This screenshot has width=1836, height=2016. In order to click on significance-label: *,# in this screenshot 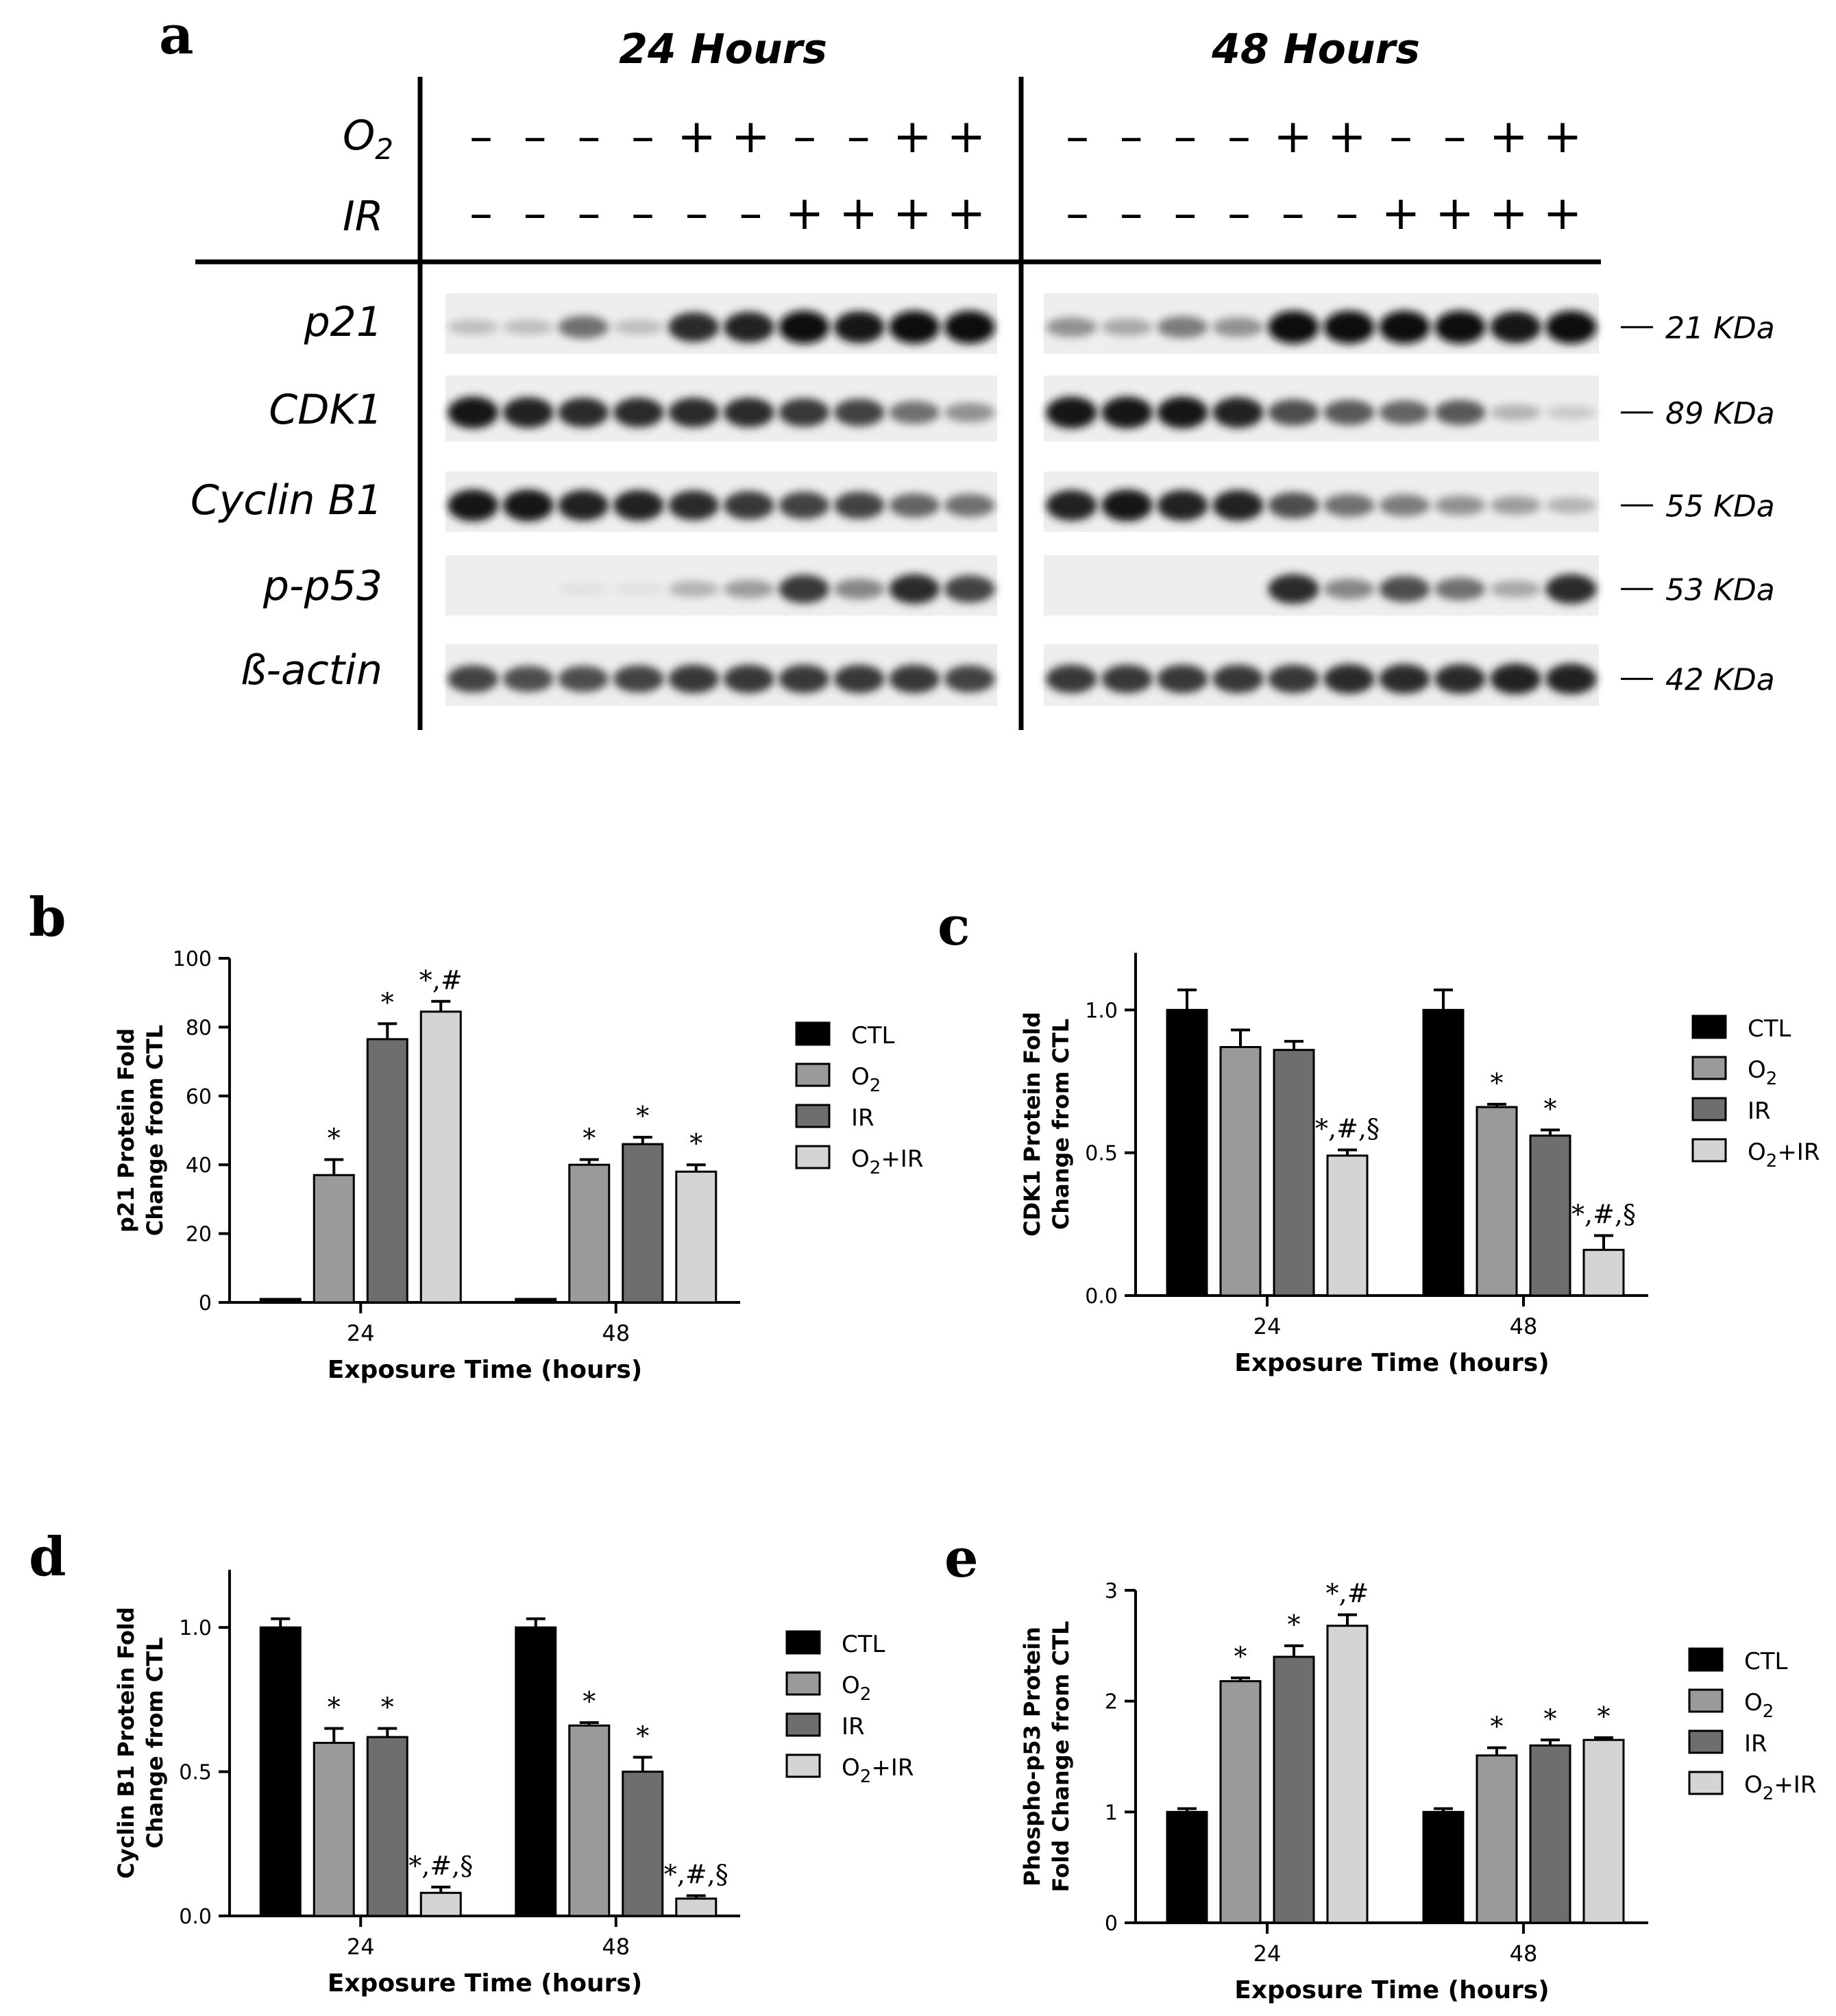, I will do `click(1347, 1594)`.